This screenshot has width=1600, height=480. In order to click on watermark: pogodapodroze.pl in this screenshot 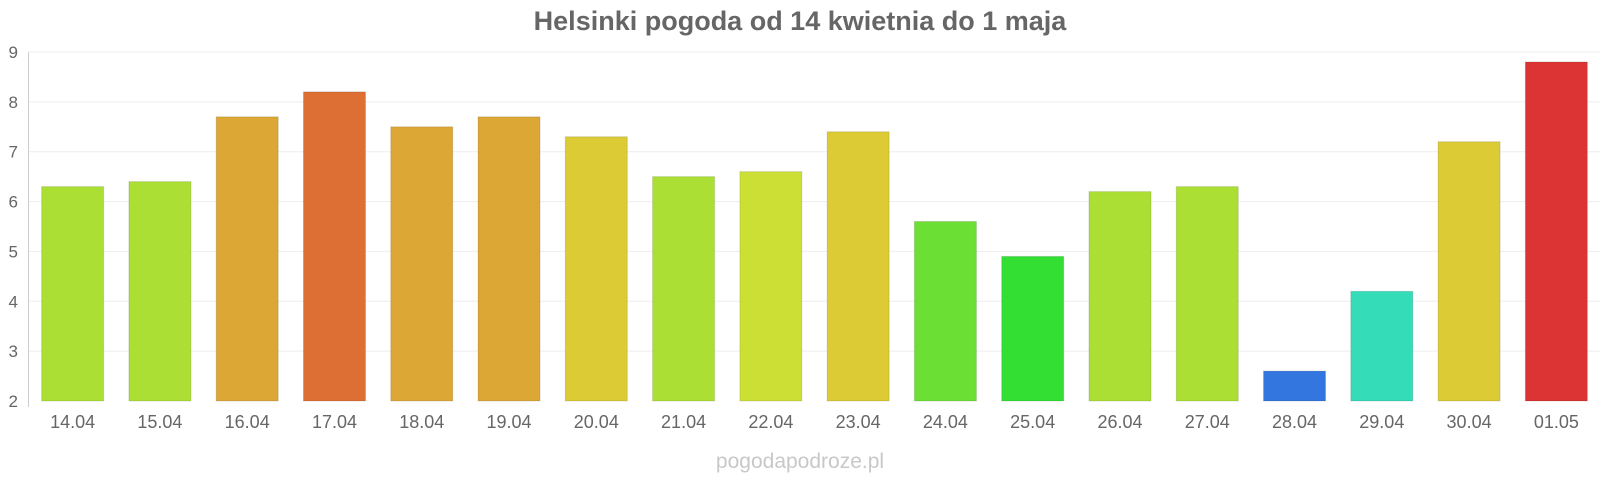, I will do `click(800, 461)`.